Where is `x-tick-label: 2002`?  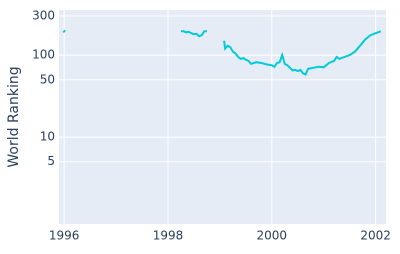 x-tick-label: 2002 is located at coordinates (375, 236).